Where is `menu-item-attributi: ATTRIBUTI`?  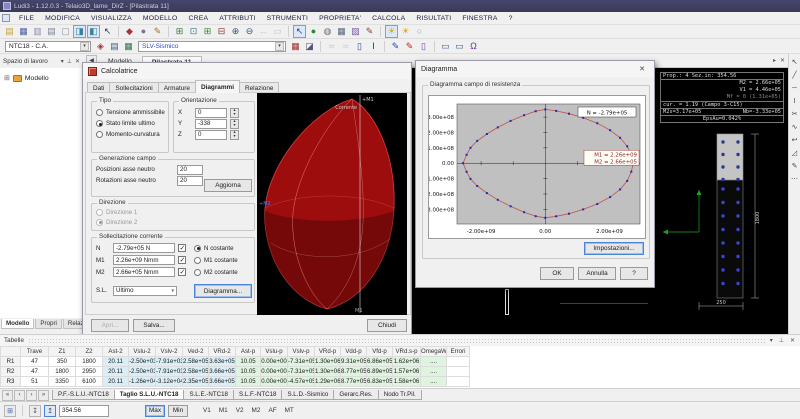
menu-item-attributi: ATTRIBUTI is located at coordinates (237, 18).